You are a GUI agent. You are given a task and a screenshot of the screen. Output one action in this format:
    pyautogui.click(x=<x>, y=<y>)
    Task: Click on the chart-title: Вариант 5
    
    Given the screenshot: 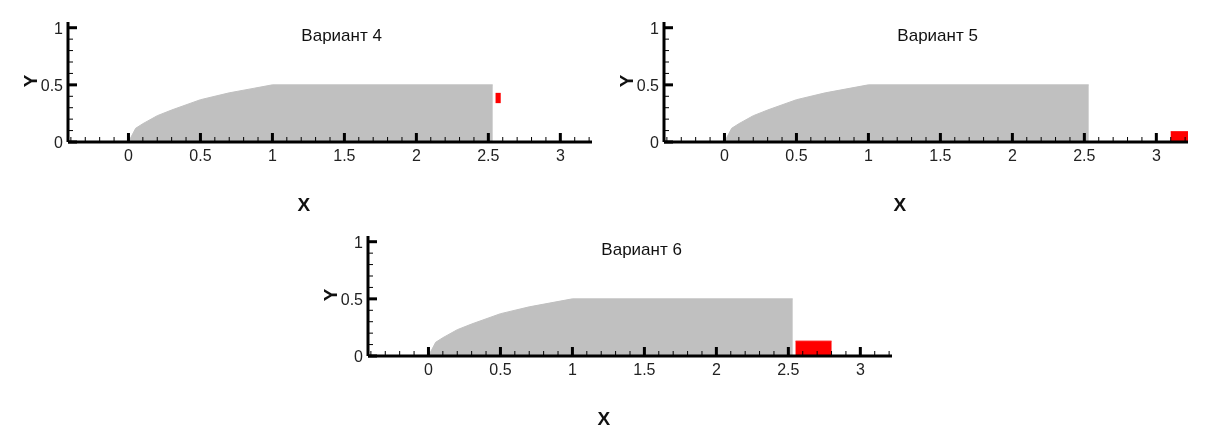 What is the action you would take?
    pyautogui.click(x=937, y=36)
    